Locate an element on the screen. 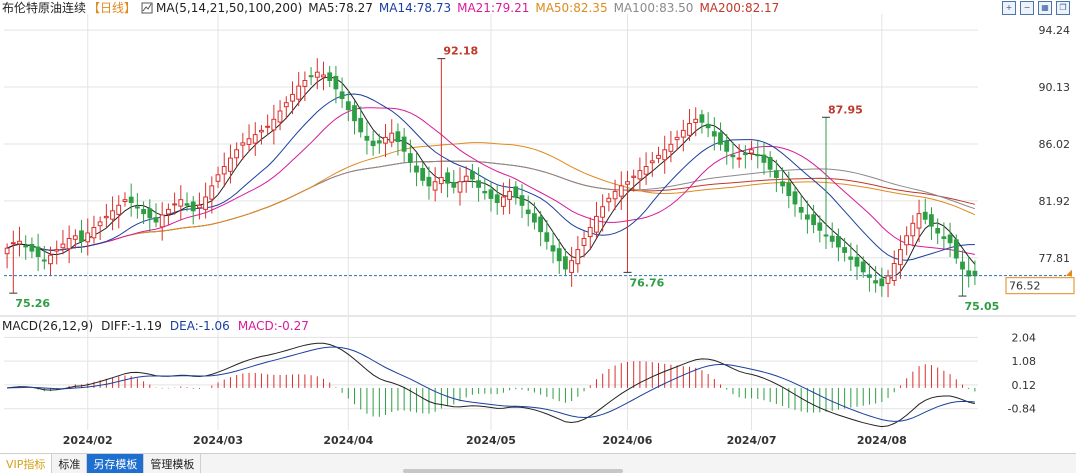 Image resolution: width=1076 pixels, height=474 pixels. price-tick-label: 94.24 is located at coordinates (1055, 30).